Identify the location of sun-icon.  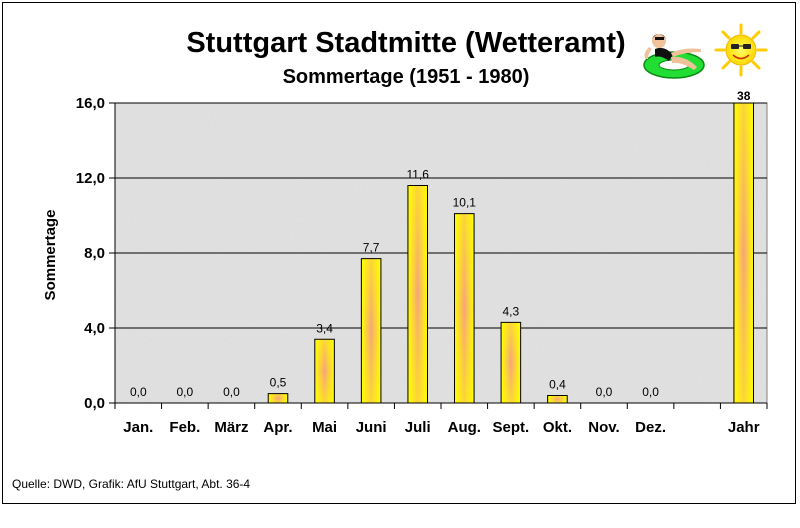
(741, 50).